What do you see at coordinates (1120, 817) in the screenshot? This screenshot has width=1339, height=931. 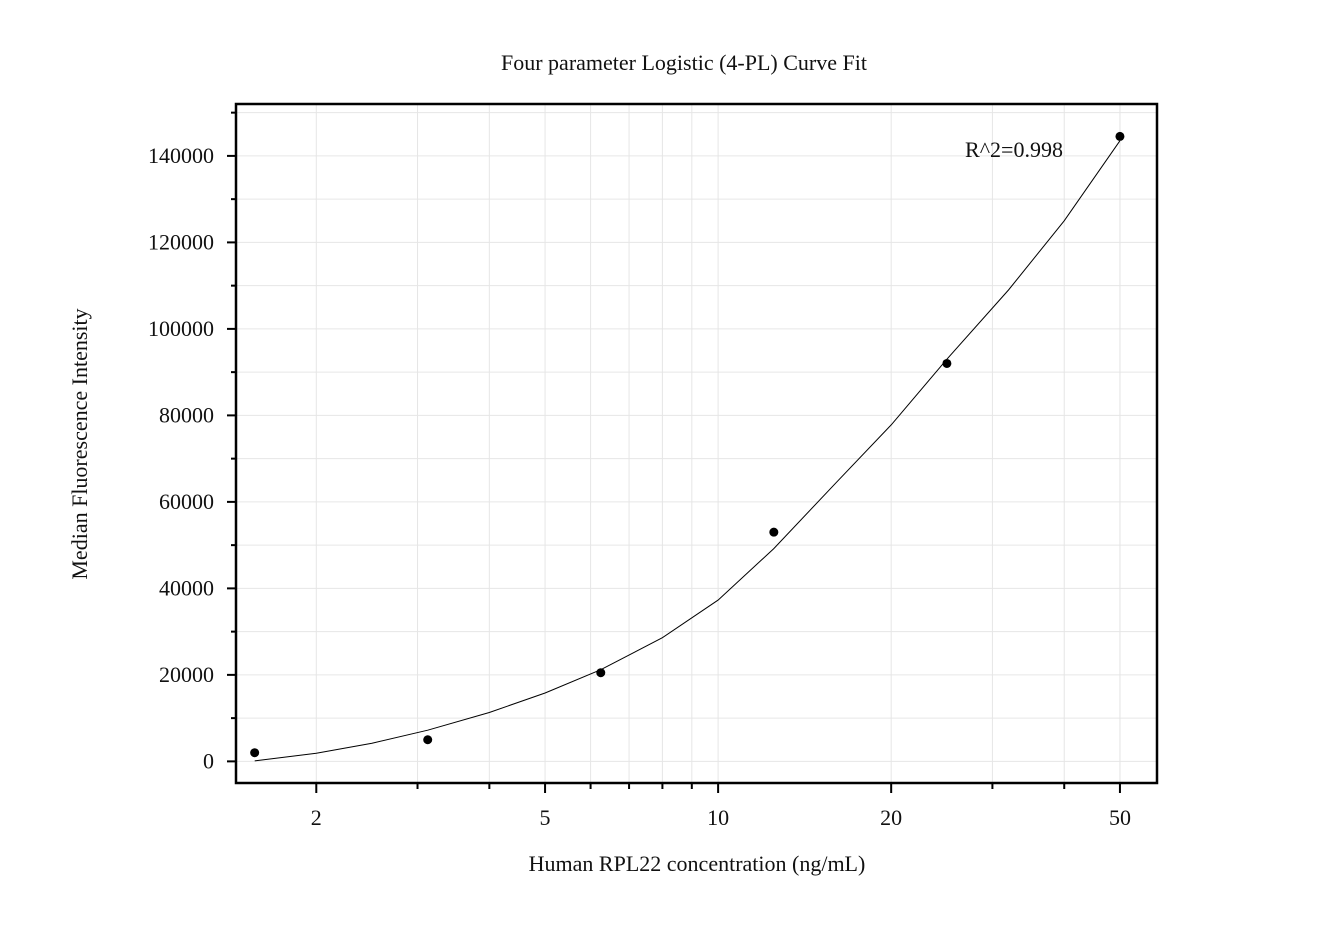 I see `x-tick-label: 50` at bounding box center [1120, 817].